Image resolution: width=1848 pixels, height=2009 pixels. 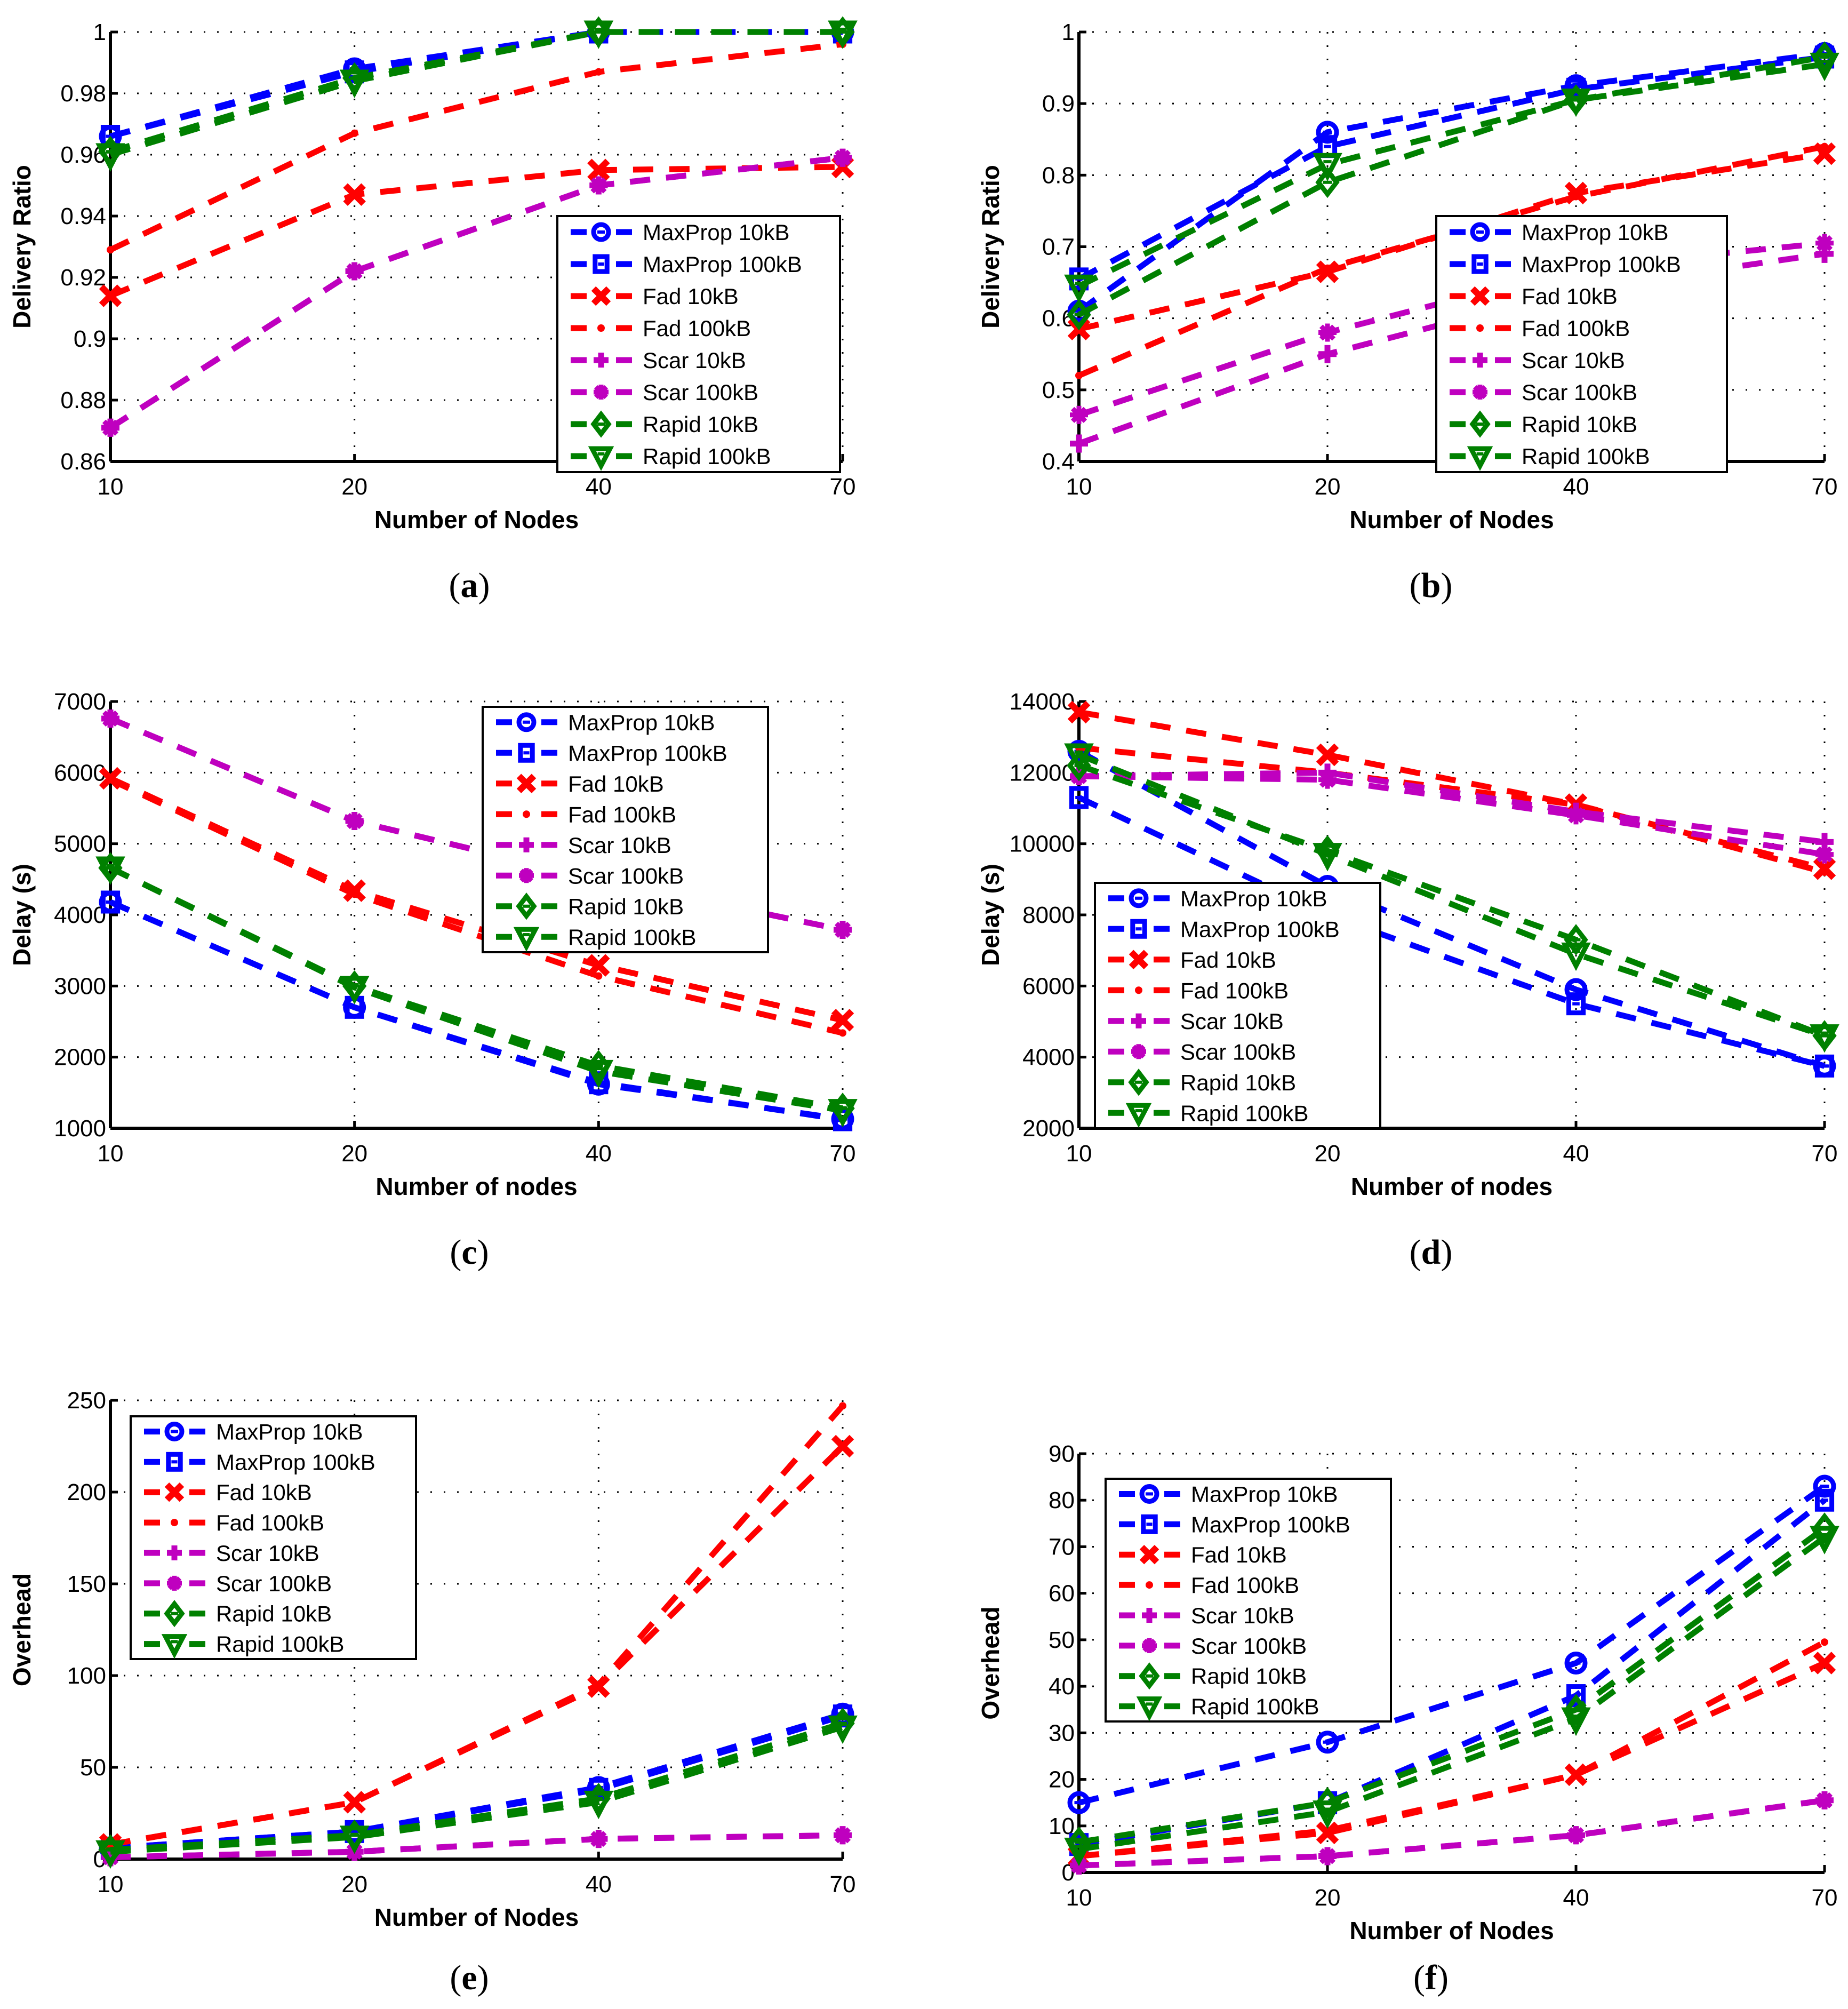 I want to click on legend-marker-rapid-10kb, so click(x=174, y=1614).